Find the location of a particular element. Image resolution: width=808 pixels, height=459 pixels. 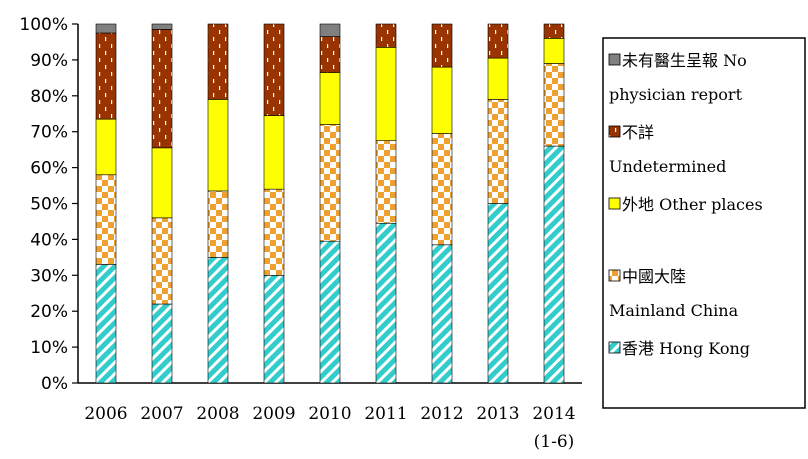

y-tick-label: 50% is located at coordinates (49, 205).